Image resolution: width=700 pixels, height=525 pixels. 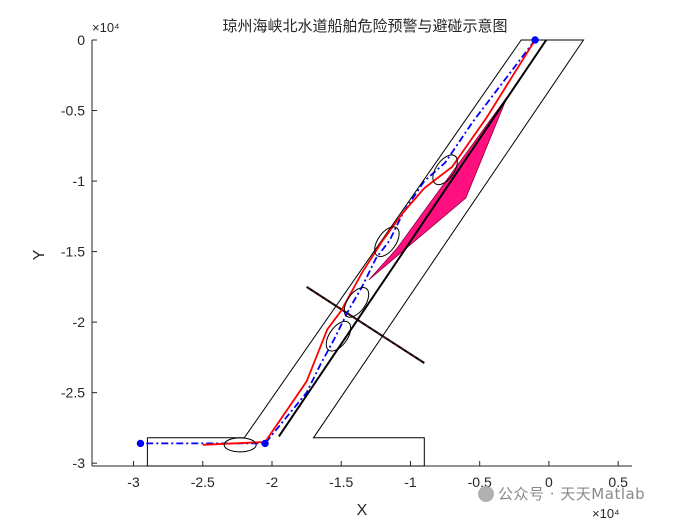 I want to click on x-tick-label-1: -2.5, so click(x=203, y=482).